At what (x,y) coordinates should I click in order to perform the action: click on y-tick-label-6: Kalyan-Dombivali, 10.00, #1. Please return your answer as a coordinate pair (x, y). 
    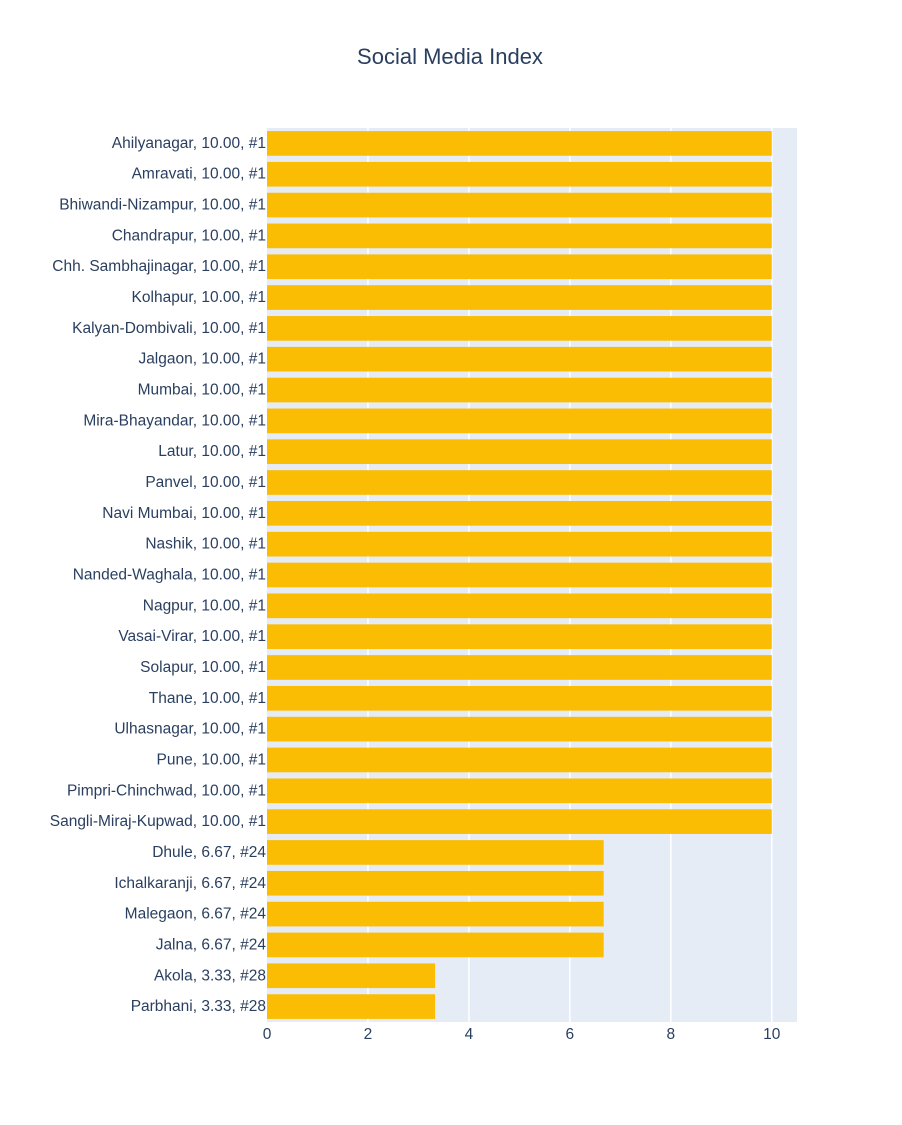
    Looking at the image, I should click on (169, 328).